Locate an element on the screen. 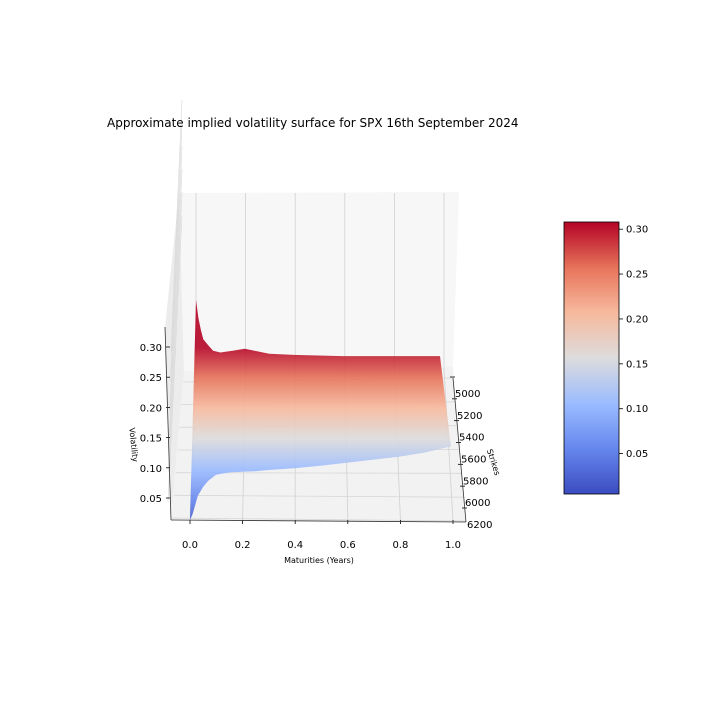 The width and height of the screenshot is (720, 724). z-tick-label-2: 0.15 is located at coordinates (151, 439).